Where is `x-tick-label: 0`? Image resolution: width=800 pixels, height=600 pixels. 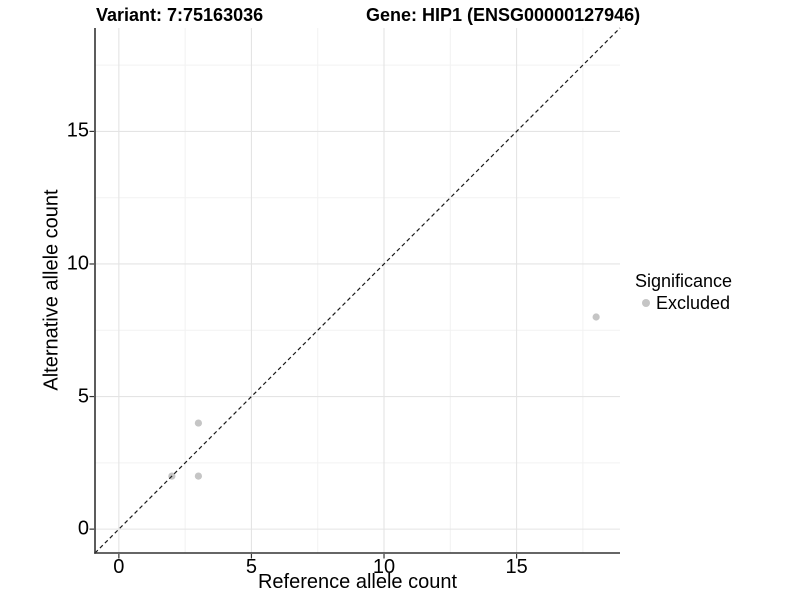 x-tick-label: 0 is located at coordinates (119, 567).